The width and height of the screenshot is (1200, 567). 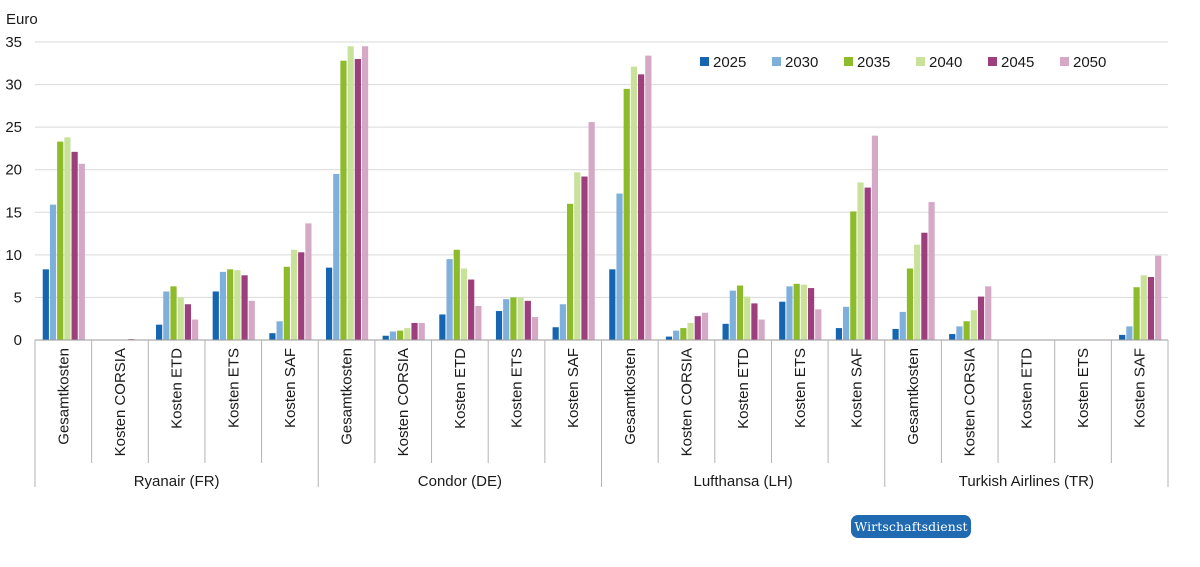 What do you see at coordinates (903, 62) in the screenshot?
I see `legend: 2025 2030 2035 2040 2045 2050` at bounding box center [903, 62].